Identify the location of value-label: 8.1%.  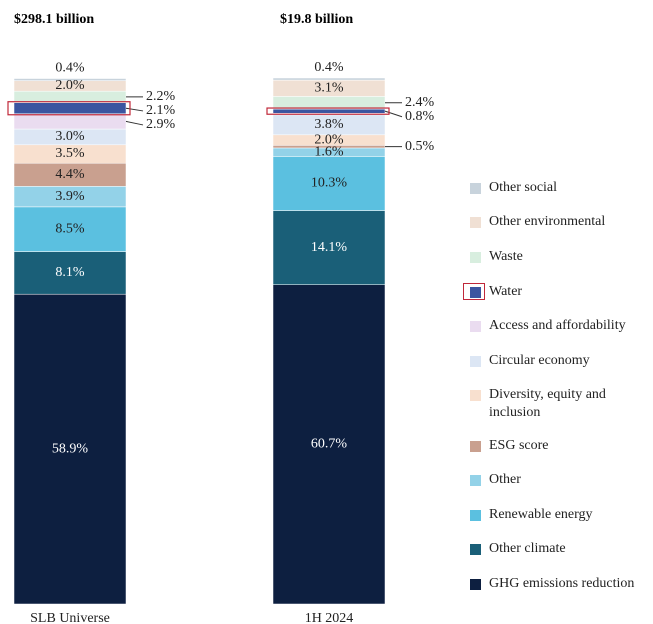
(70, 272).